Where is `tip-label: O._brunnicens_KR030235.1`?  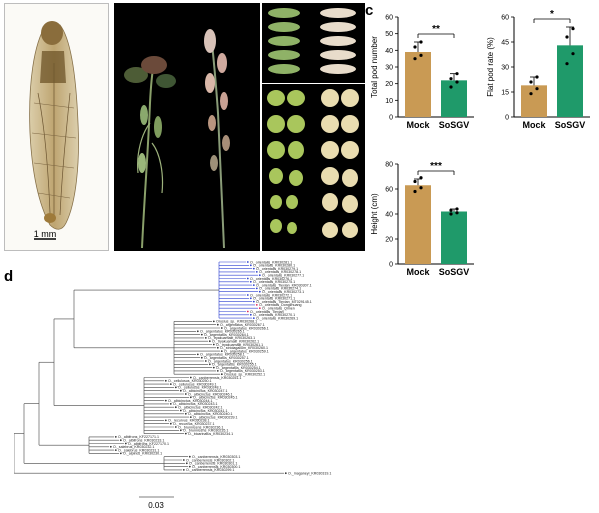
tip-label: O._brunnicens_KR030235.1 is located at coordinates (205, 431).